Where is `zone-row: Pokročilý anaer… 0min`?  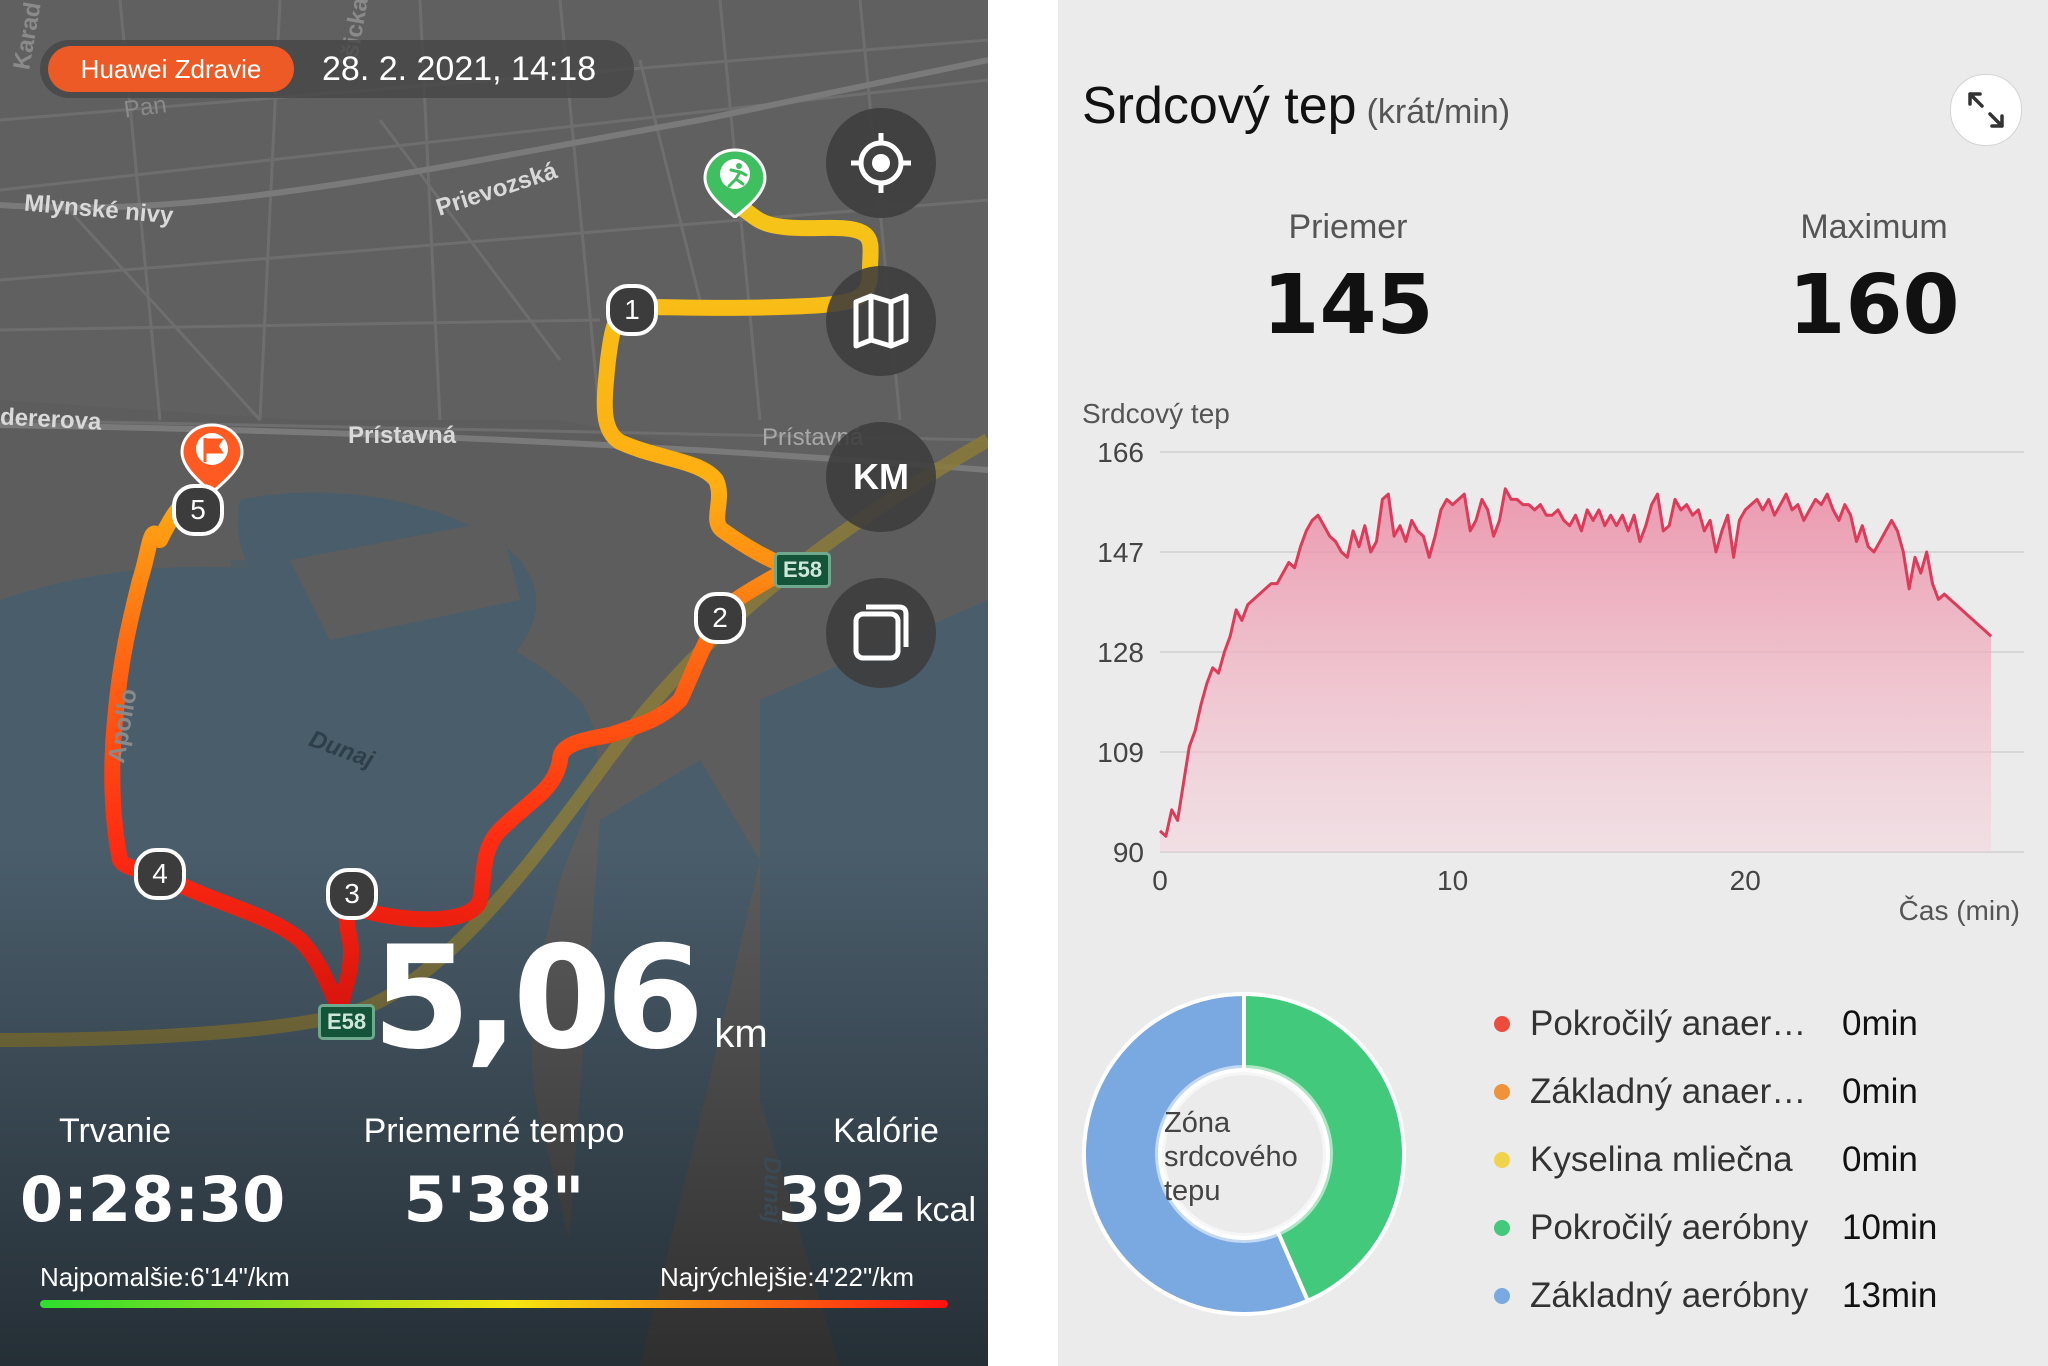
zone-row: Pokročilý anaer… 0min is located at coordinates (1715, 1024).